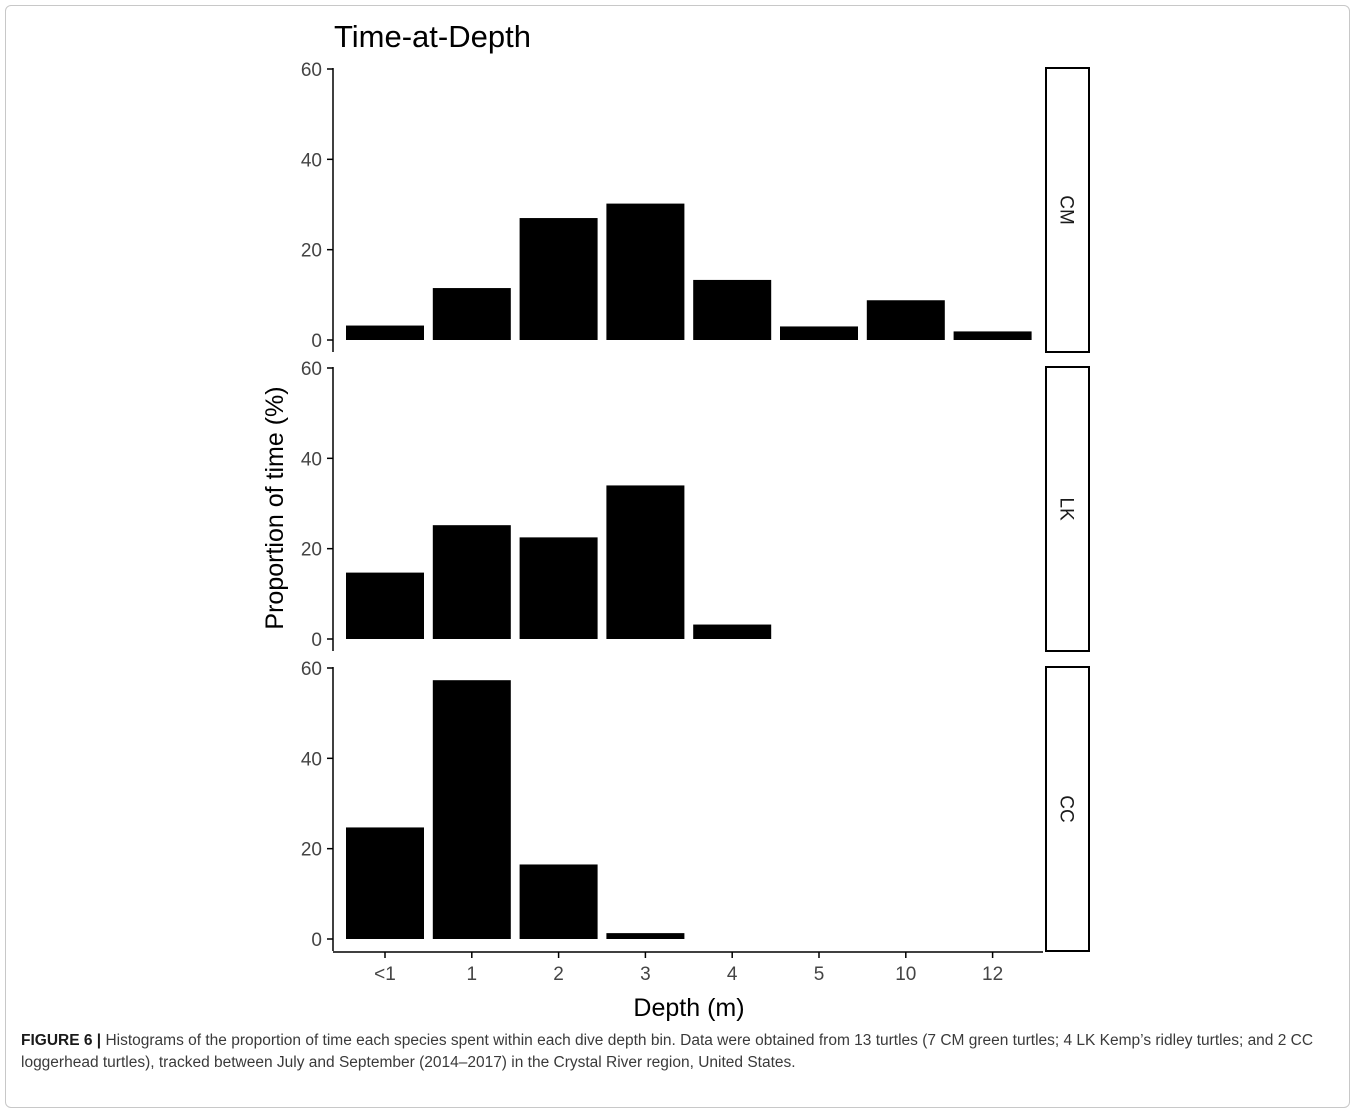 This screenshot has width=1357, height=1114. I want to click on x-tick-label: 10, so click(905, 974).